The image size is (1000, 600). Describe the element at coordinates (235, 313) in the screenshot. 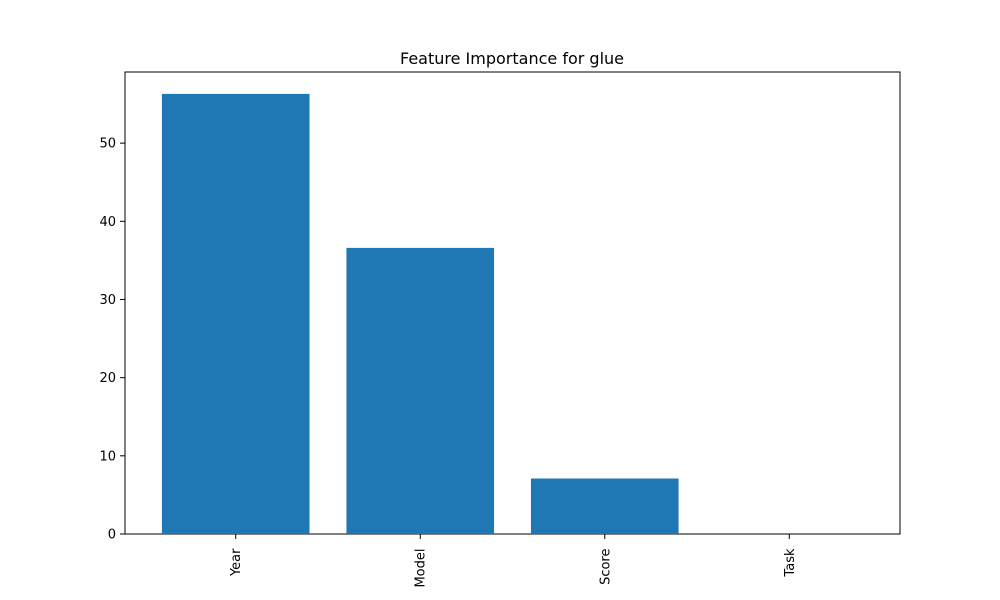

I see `bar-year` at that location.